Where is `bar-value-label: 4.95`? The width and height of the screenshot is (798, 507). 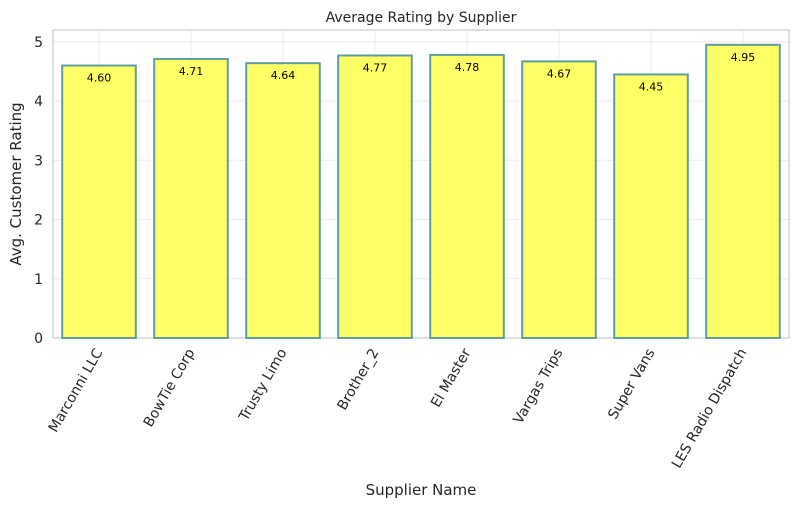
bar-value-label: 4.95 is located at coordinates (743, 57).